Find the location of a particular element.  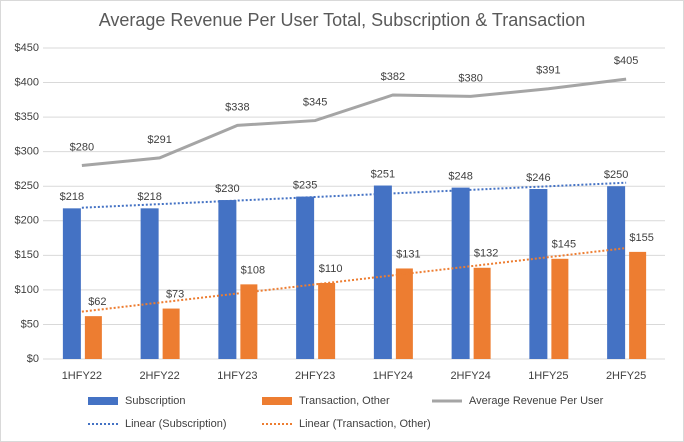

legend-label: Average Revenue Per User is located at coordinates (536, 401).